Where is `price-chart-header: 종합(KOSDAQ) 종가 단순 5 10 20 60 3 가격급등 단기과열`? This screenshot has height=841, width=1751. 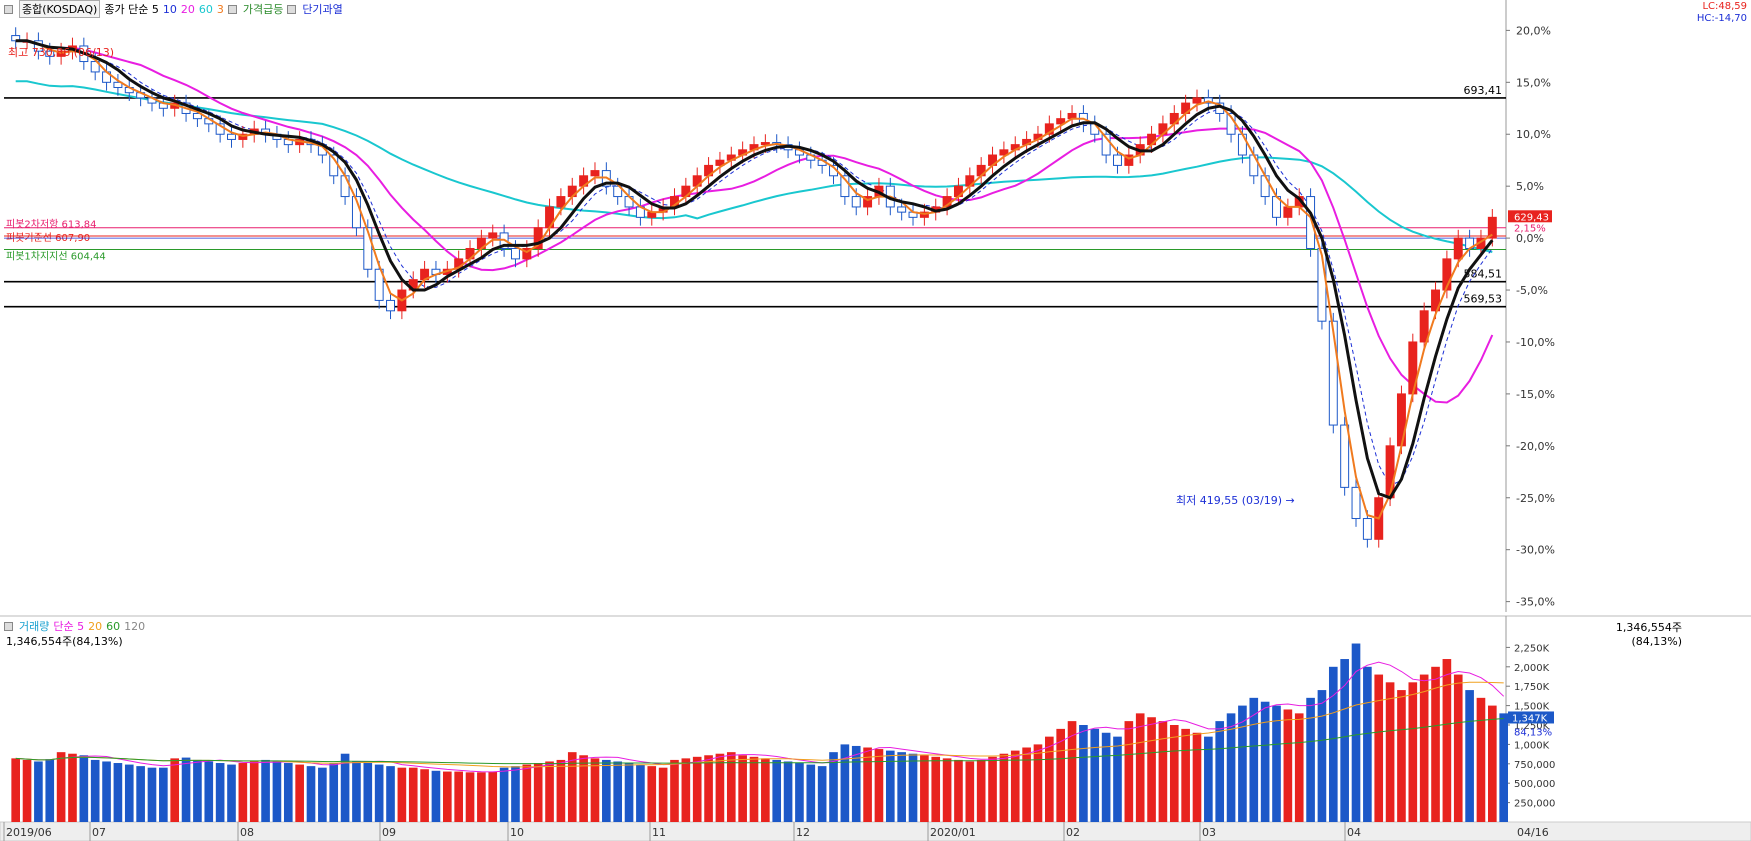
price-chart-header: 종합(KOSDAQ) 종가 단순 5 10 20 60 3 가격급등 단기과열 is located at coordinates (173, 9).